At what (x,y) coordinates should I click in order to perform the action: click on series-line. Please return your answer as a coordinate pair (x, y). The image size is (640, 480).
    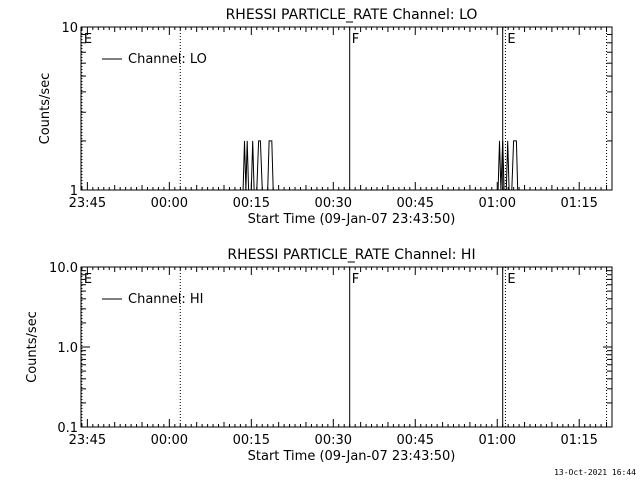
    Looking at the image, I should click on (380, 165).